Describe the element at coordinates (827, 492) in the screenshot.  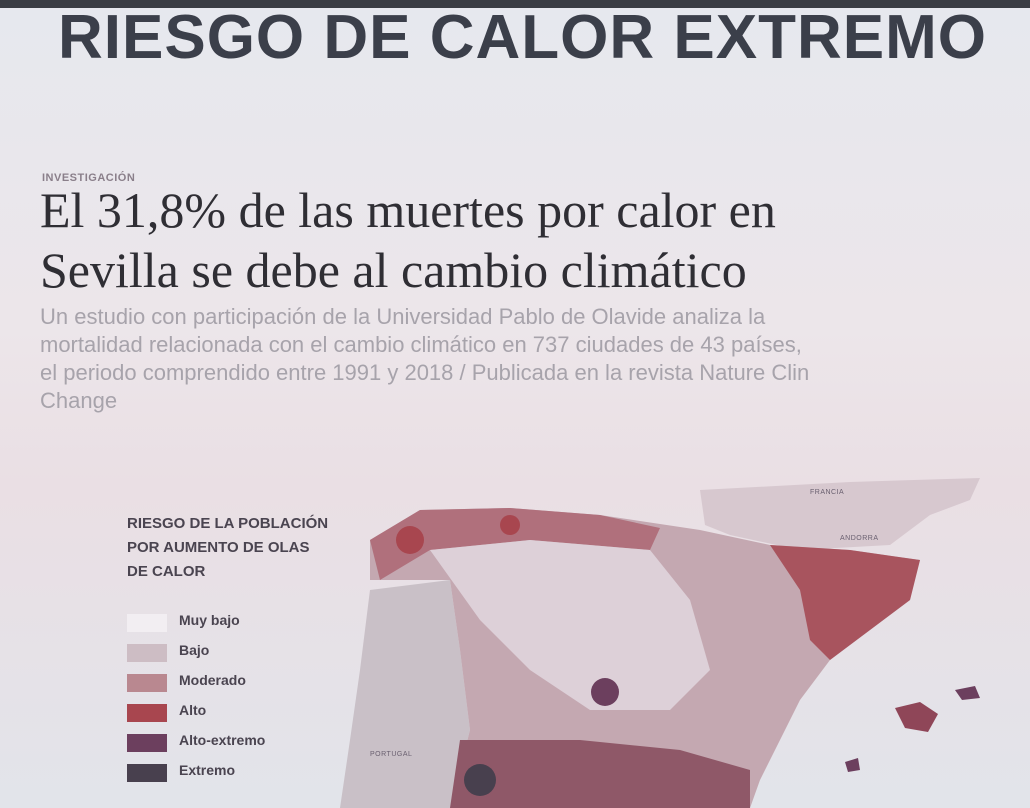
I see `map-label: FRANCIA` at that location.